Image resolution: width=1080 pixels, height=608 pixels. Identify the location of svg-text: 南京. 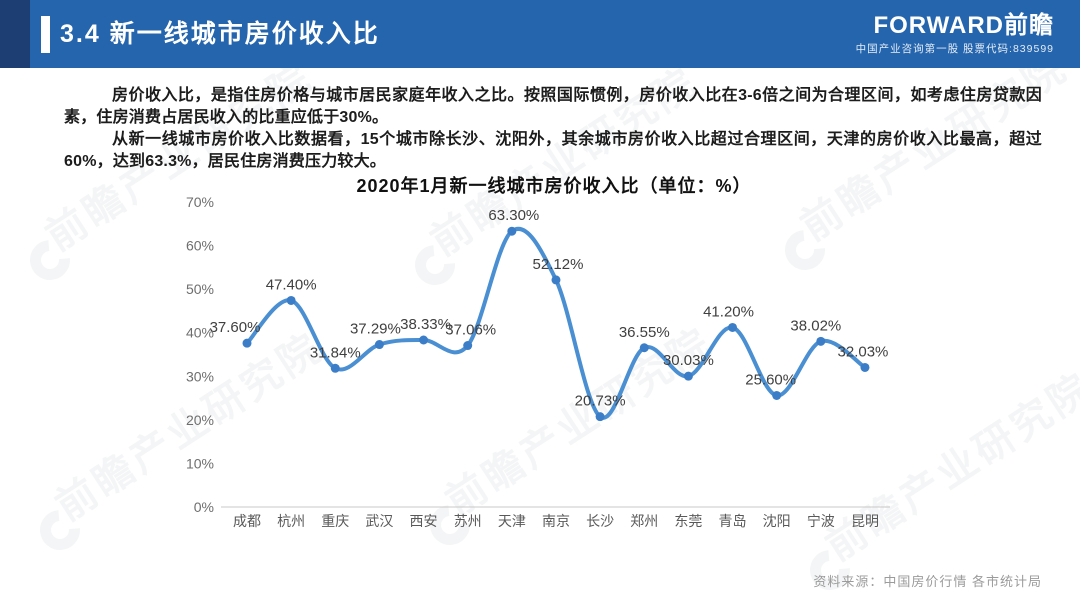
(556, 521).